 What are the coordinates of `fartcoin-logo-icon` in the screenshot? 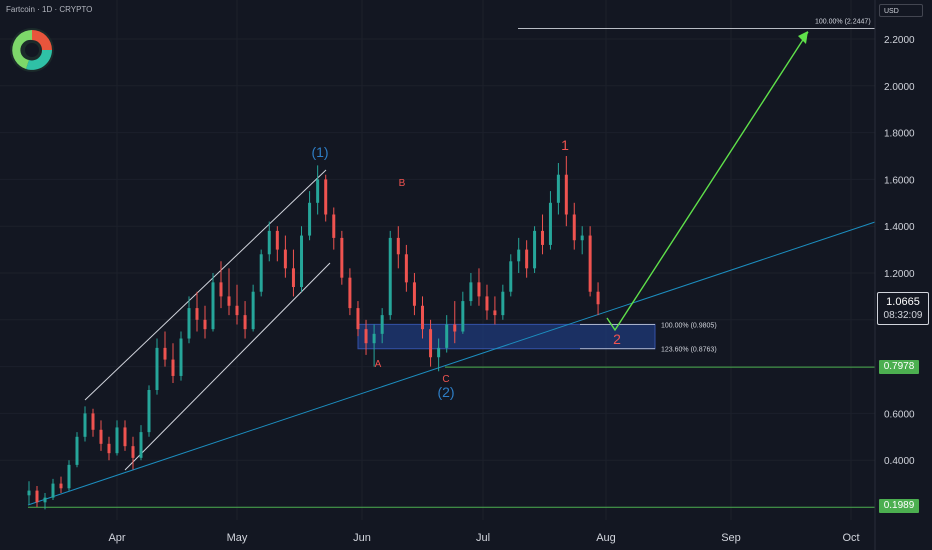 It's located at (32, 50).